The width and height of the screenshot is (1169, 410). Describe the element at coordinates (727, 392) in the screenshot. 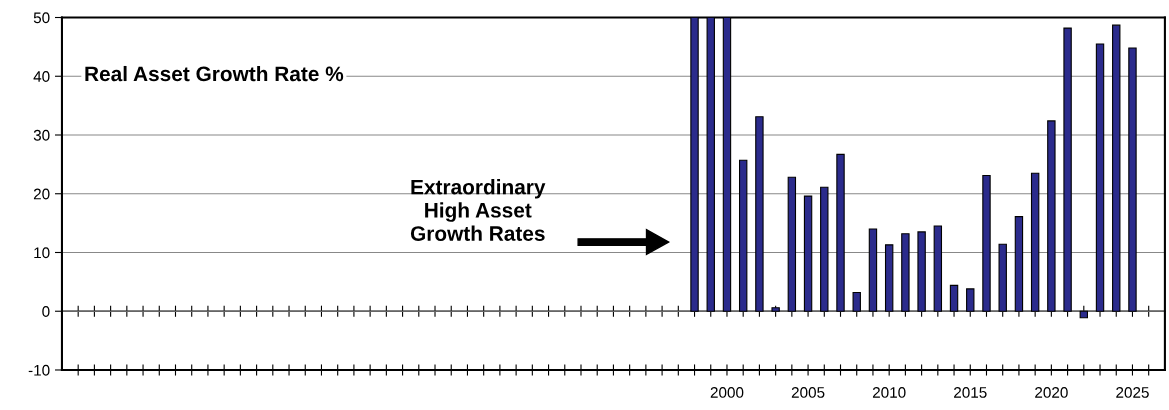

I see `x-tick-label: 2000` at that location.